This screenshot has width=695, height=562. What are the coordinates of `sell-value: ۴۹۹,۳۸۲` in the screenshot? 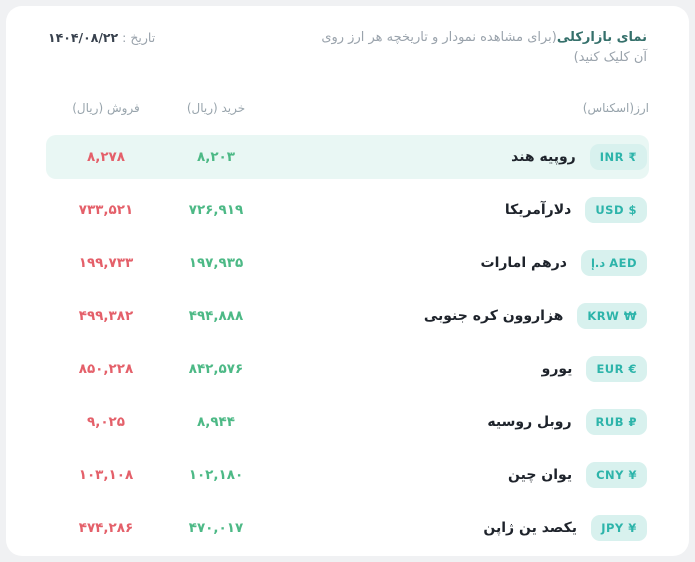 It's located at (106, 316).